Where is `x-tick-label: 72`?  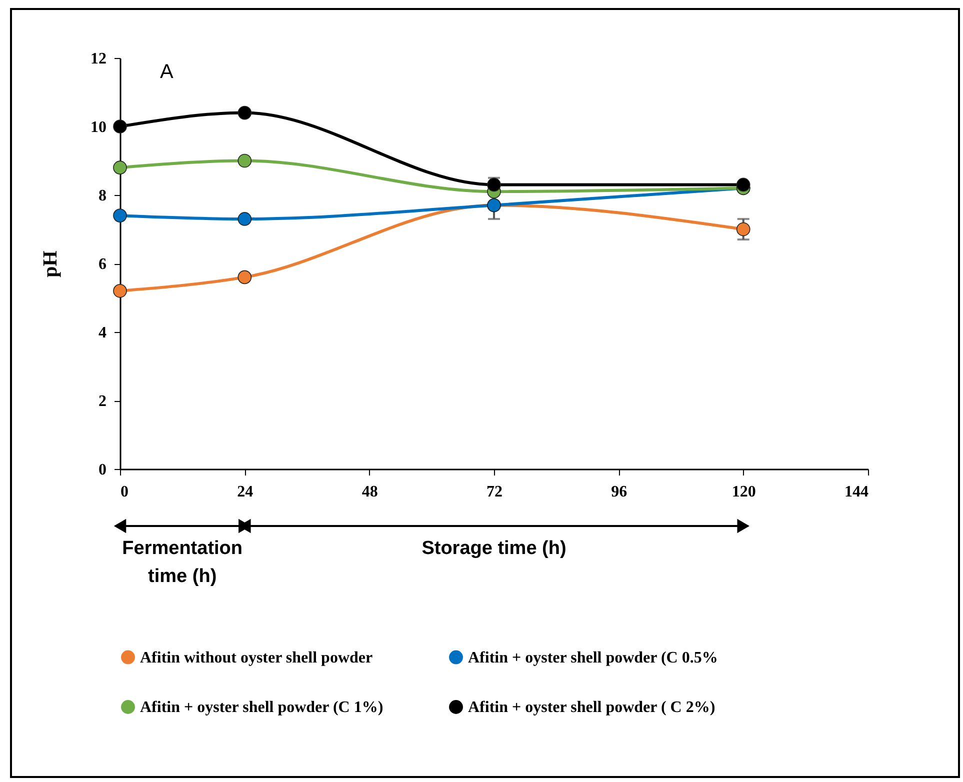
x-tick-label: 72 is located at coordinates (494, 492).